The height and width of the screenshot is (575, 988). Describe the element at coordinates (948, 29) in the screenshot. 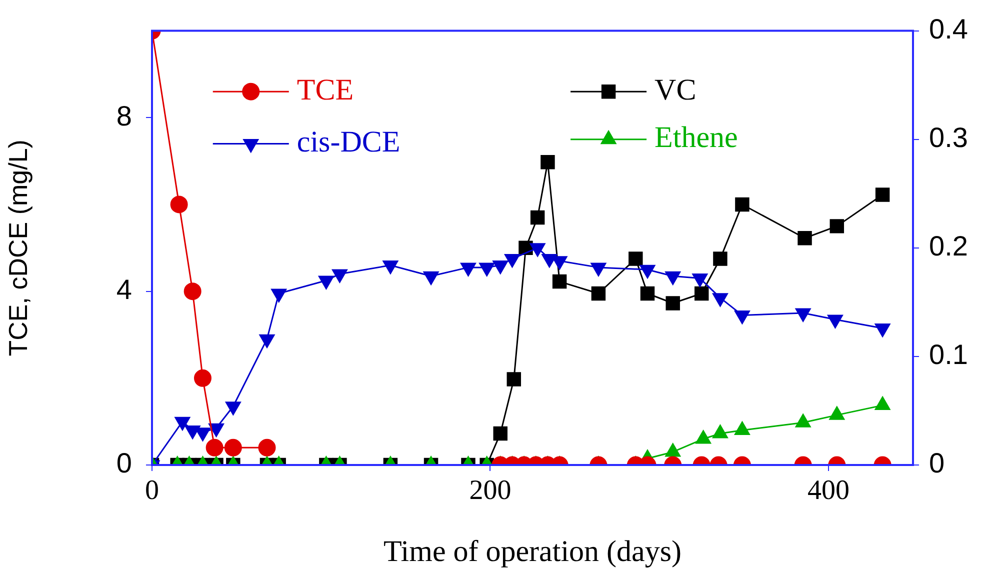

I see `y2-tick-label: 0.4` at that location.